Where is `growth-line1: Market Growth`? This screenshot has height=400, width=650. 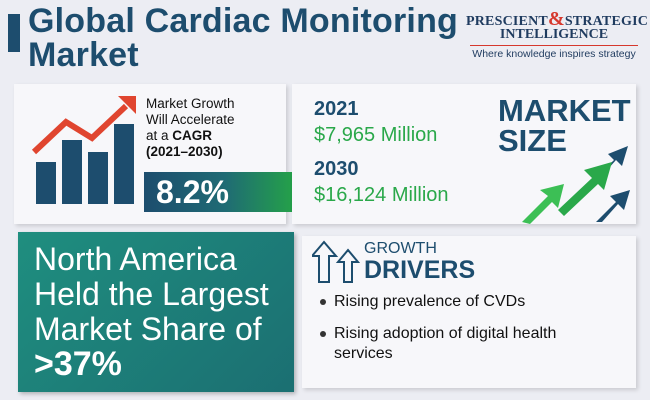 growth-line1: Market Growth is located at coordinates (190, 103).